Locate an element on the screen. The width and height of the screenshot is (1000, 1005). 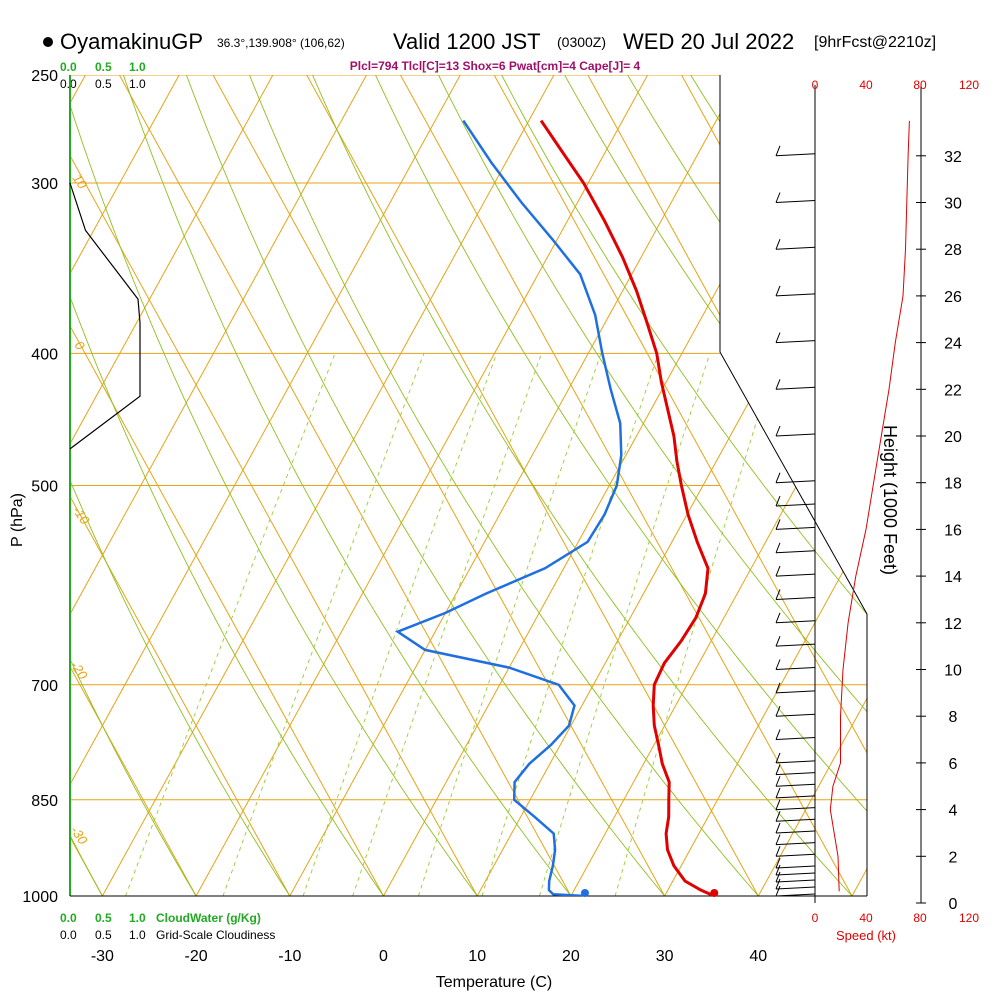
height-tick-label: 22 is located at coordinates (953, 390).